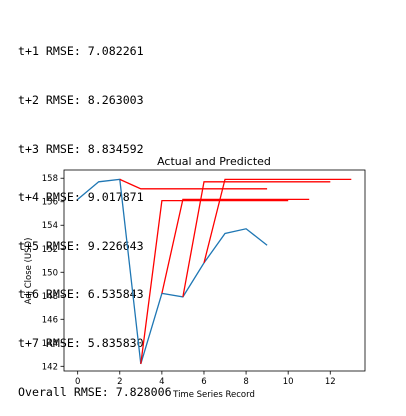 This screenshot has width=406, height=416. Describe the element at coordinates (81, 100) in the screenshot. I see `rmse-line-t2: t+2 RMSE: 8.263003` at that location.